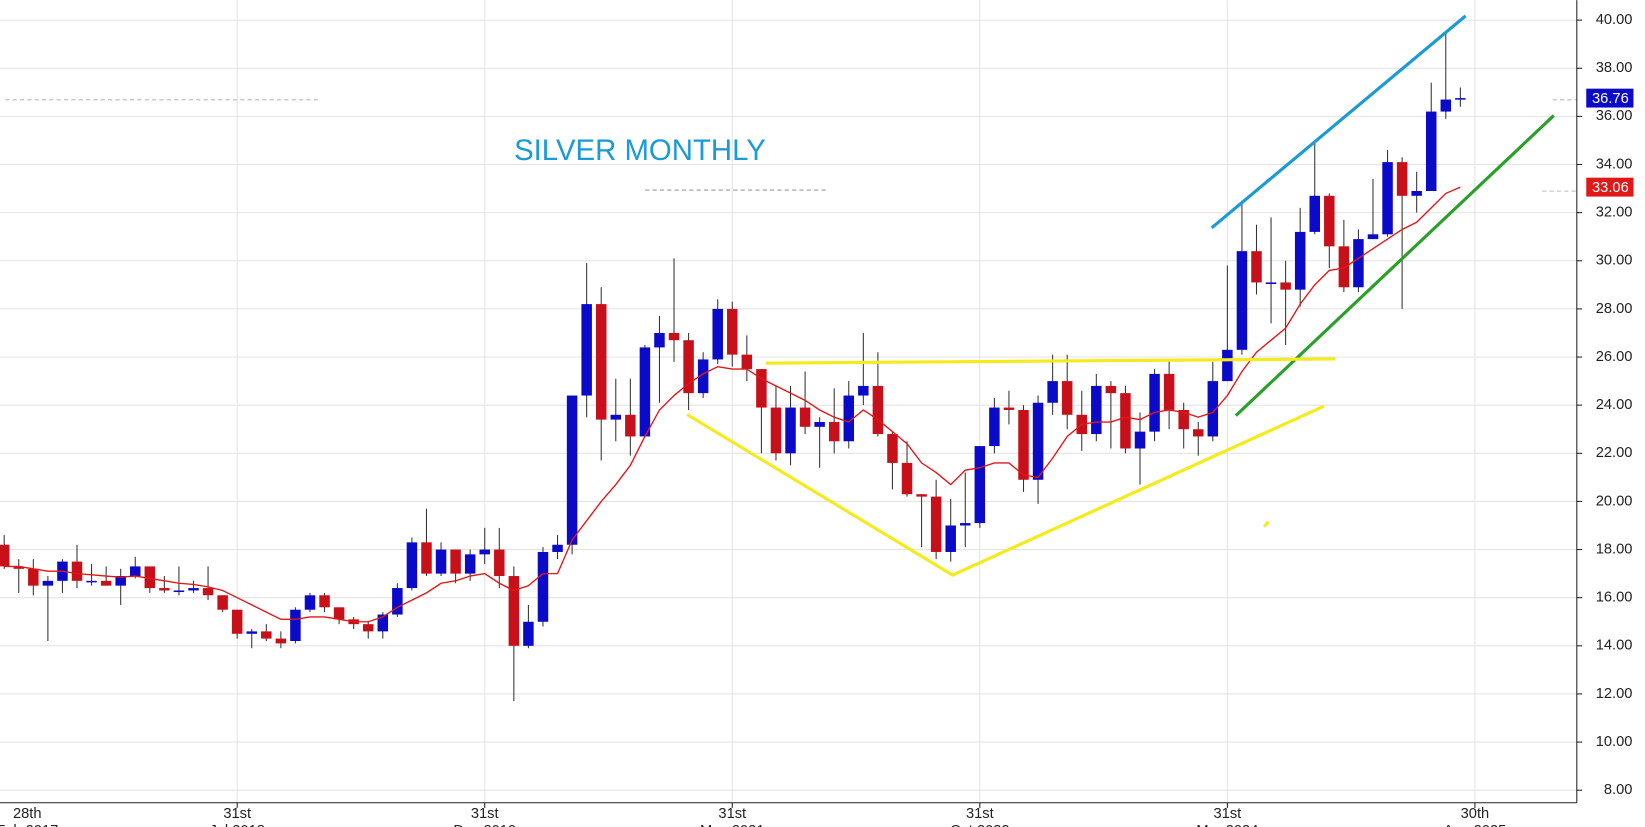 This screenshot has width=1645, height=827. Describe the element at coordinates (791, 145) in the screenshot. I see `annotations` at that location.